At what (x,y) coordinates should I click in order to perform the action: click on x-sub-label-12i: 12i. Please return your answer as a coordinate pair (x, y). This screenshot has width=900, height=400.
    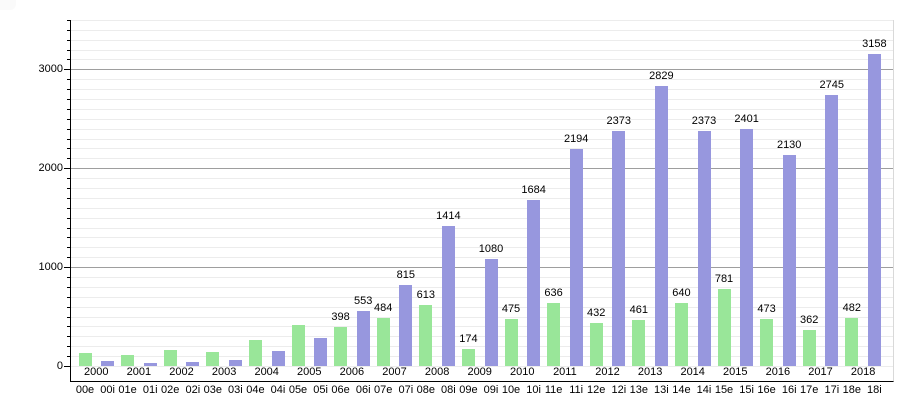
    Looking at the image, I should click on (619, 390).